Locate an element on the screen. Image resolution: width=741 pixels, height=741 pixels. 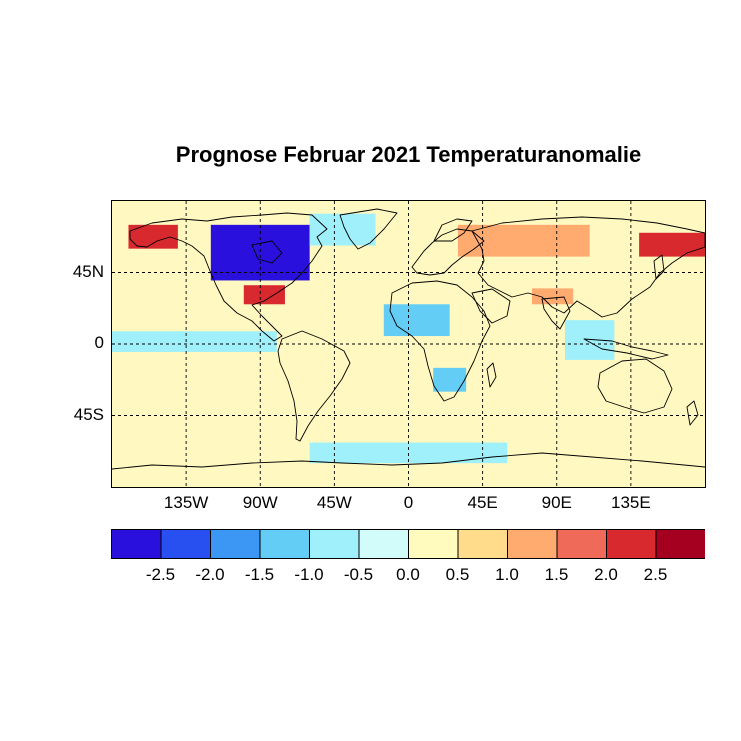
scandinavia-outline is located at coordinates (453, 230).